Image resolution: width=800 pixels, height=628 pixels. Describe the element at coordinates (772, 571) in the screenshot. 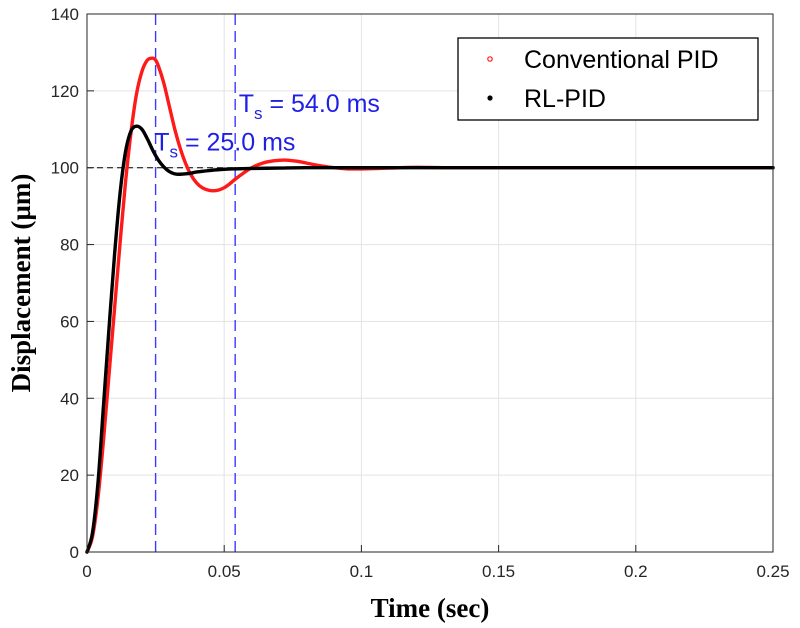

I see `x-tick-label: 0.25` at that location.